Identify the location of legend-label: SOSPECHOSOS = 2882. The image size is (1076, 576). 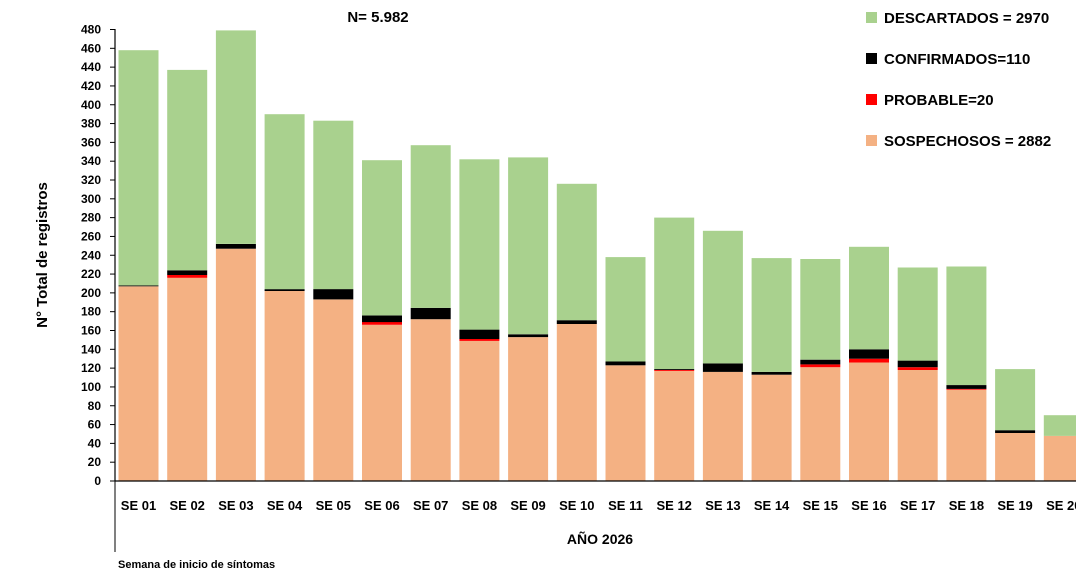
(967, 141).